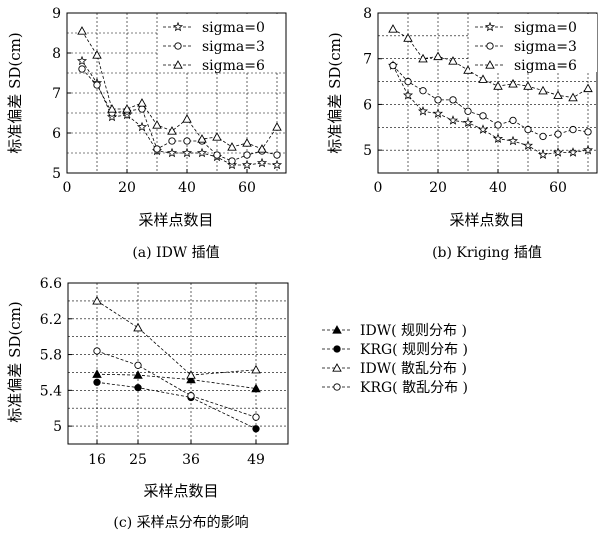 Image resolution: width=602 pixels, height=535 pixels. I want to click on x-tick-label: 36, so click(191, 460).